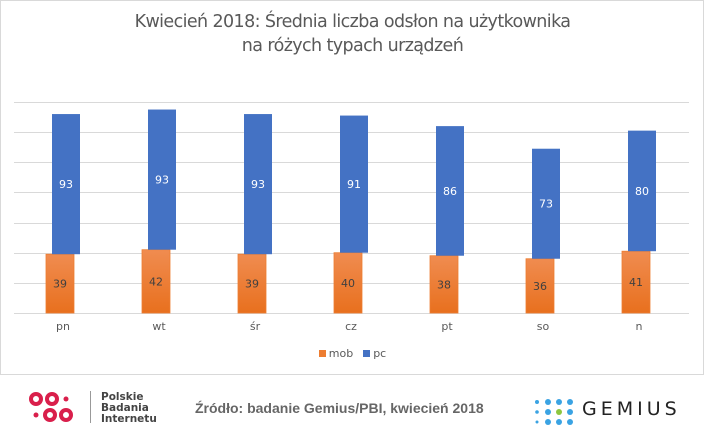 This screenshot has height=441, width=705. I want to click on footer, so click(352, 408).